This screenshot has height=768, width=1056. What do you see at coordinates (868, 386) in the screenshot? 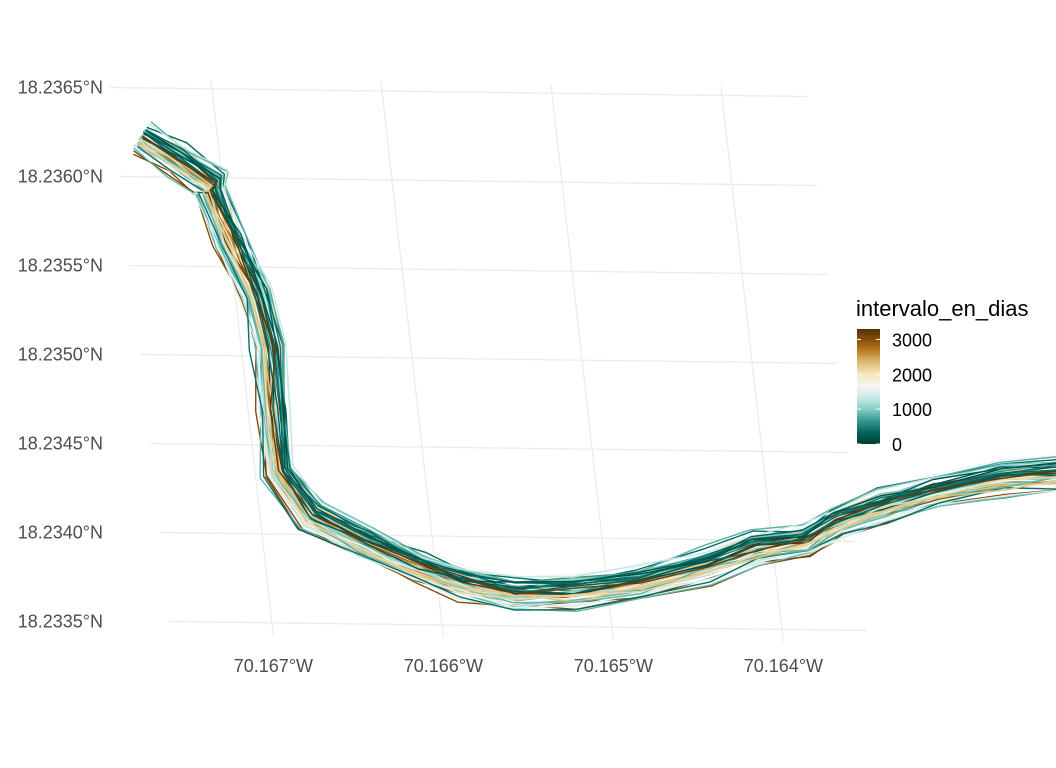
I see `legend-colorbar` at bounding box center [868, 386].